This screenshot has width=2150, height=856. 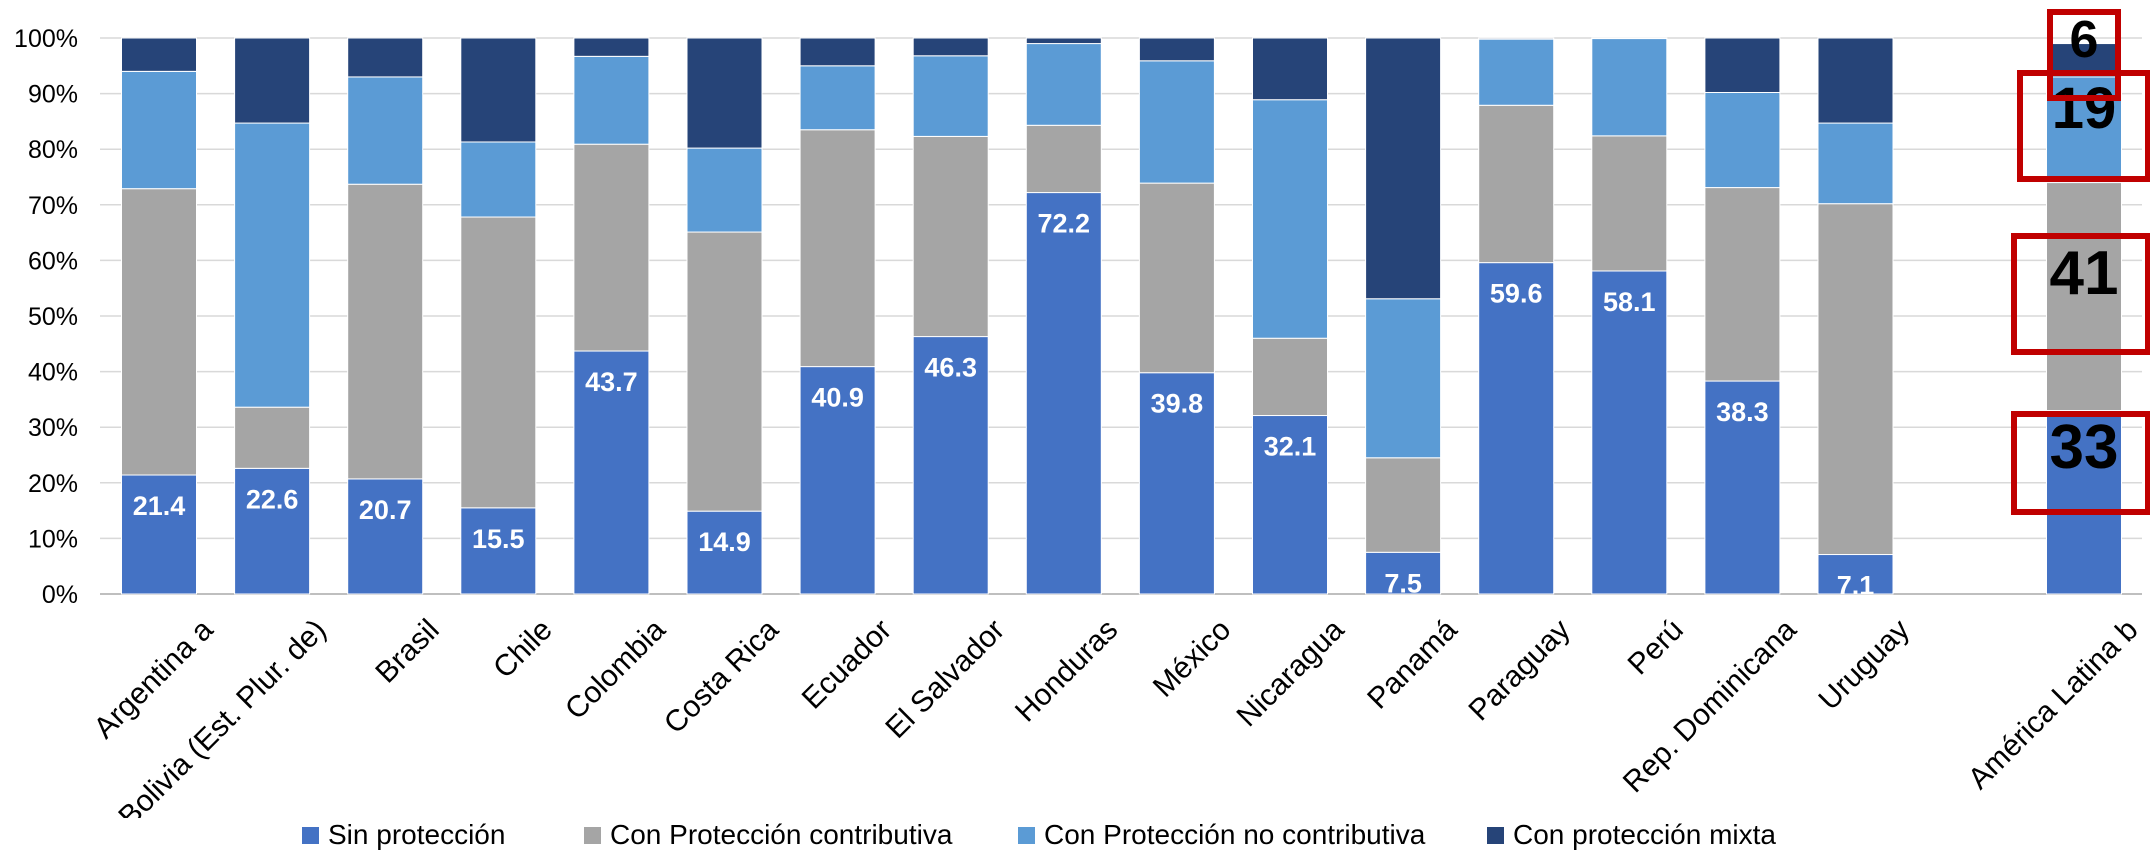 I want to click on x-tick-label: Uruguay, so click(x=1864, y=665).